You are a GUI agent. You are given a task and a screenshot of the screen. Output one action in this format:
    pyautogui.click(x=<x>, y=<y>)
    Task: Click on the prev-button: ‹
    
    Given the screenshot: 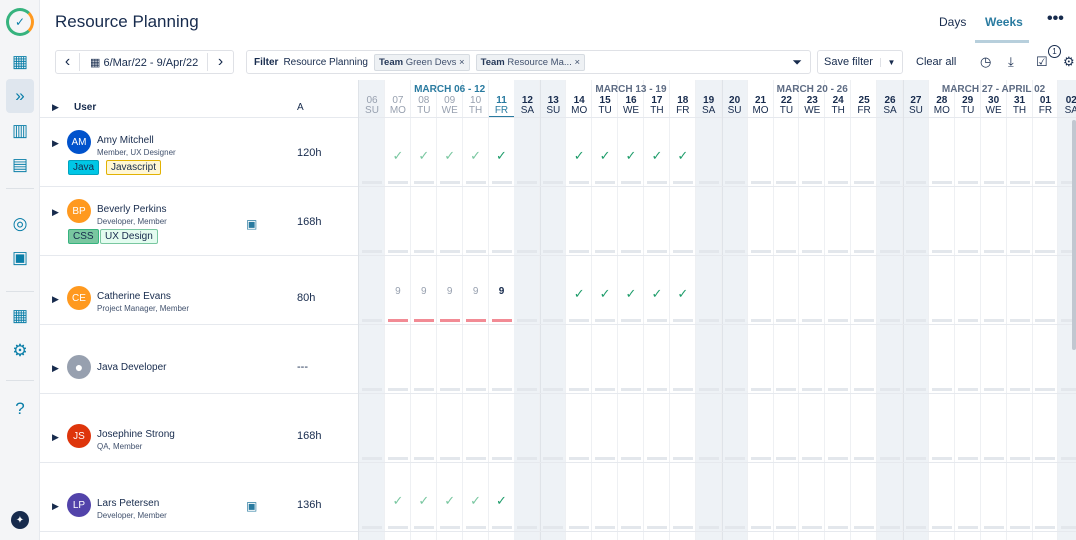 What is the action you would take?
    pyautogui.click(x=68, y=62)
    